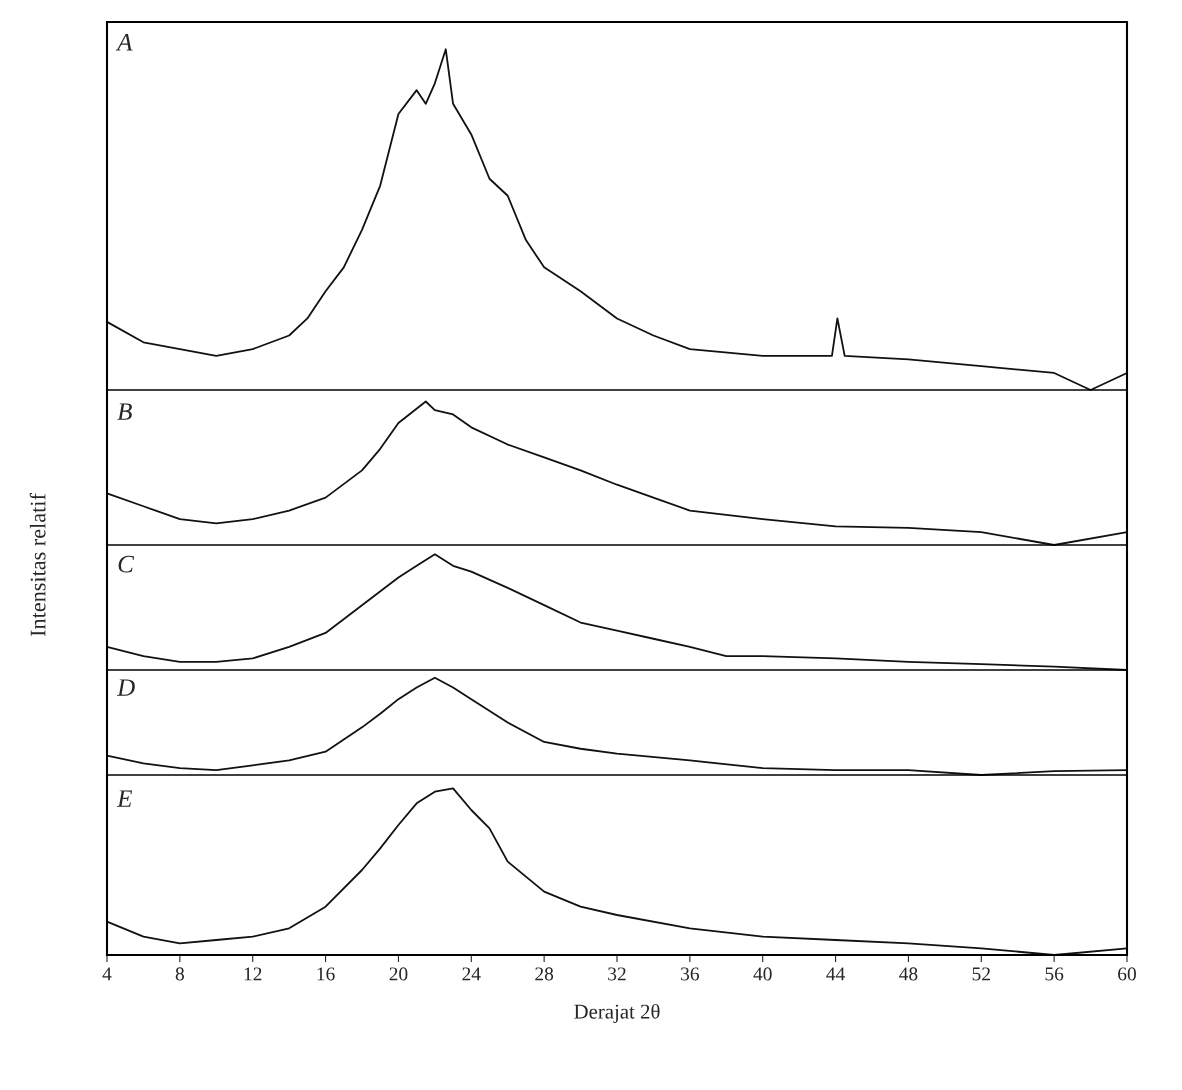  What do you see at coordinates (690, 974) in the screenshot?
I see `x-tick-label: 36` at bounding box center [690, 974].